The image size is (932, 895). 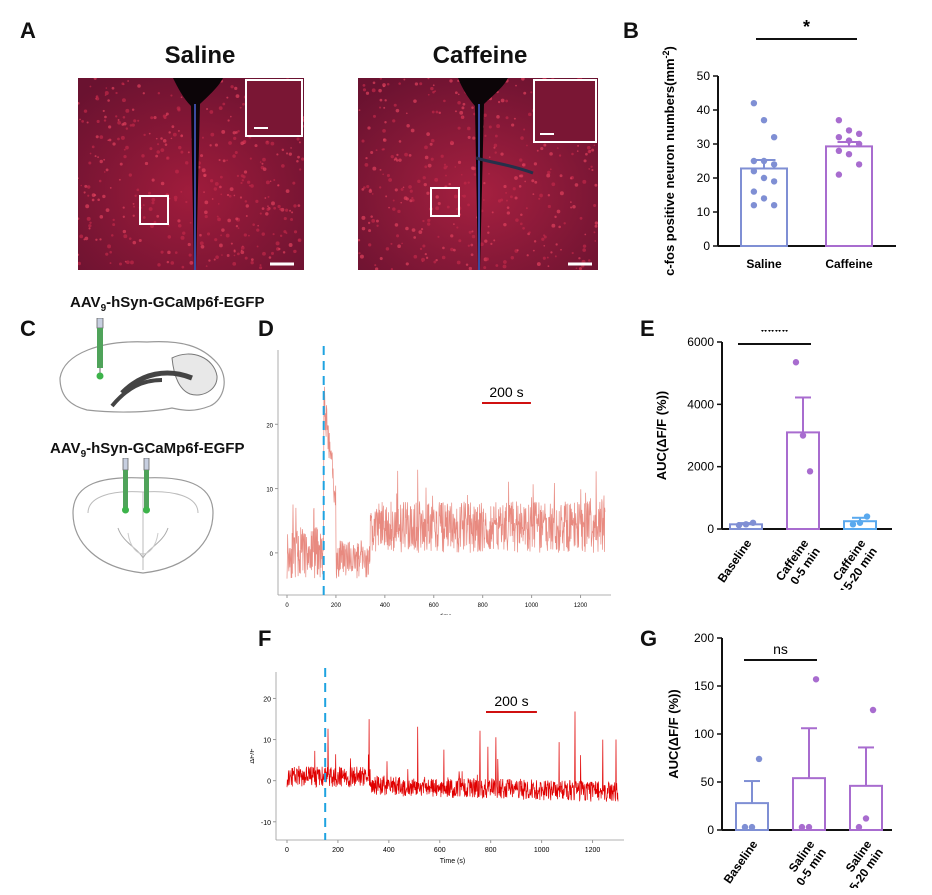 What do you see at coordinates (200, 55) in the screenshot?
I see `saline-title: Saline` at bounding box center [200, 55].